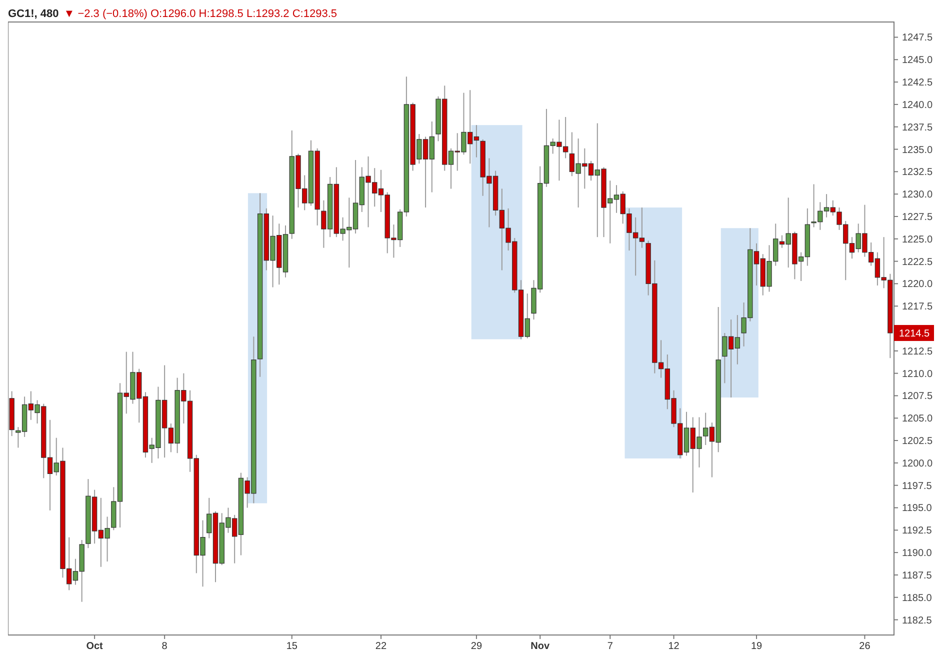 This screenshot has height=658, width=950. Describe the element at coordinates (918, 105) in the screenshot. I see `y-tick-label: 1240.0` at that location.